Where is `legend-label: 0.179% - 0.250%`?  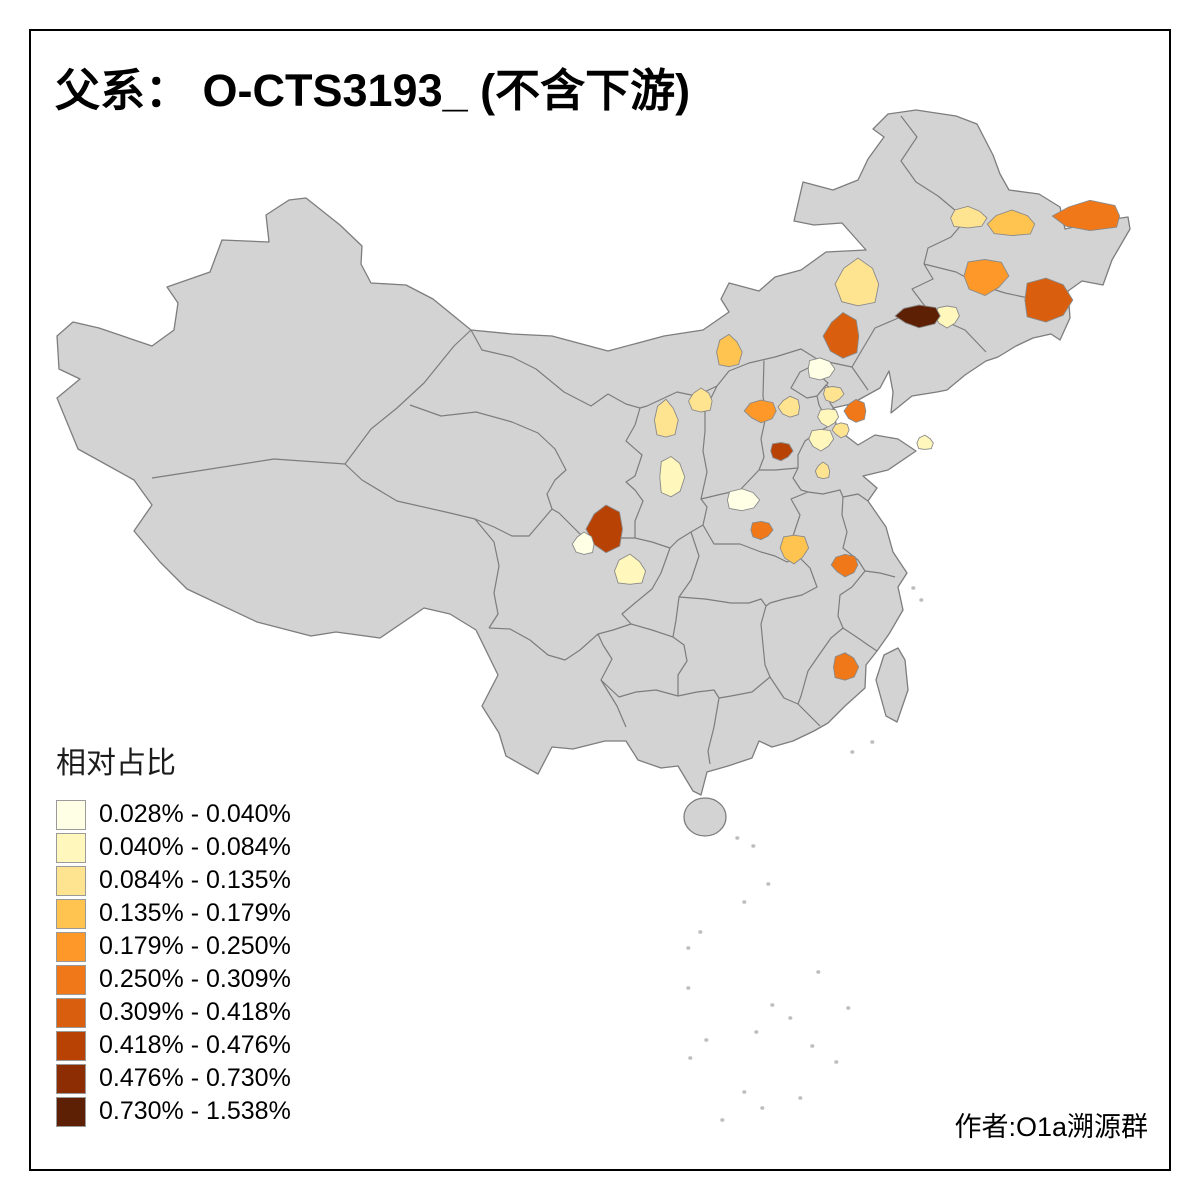
legend-label: 0.179% - 0.250% is located at coordinates (195, 946).